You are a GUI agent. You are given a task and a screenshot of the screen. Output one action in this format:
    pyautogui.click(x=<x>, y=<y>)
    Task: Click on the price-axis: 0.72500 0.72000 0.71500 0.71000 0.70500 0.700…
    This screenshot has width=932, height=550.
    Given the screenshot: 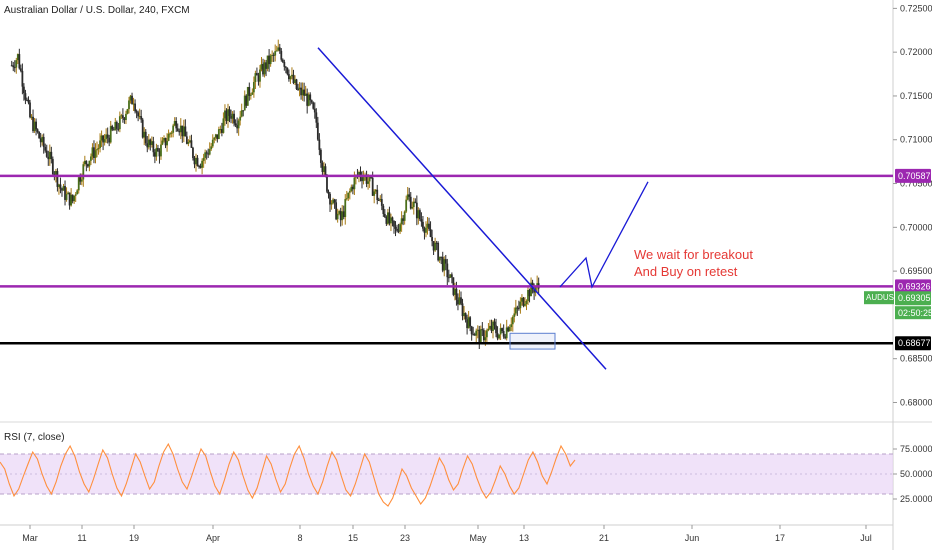 What is the action you would take?
    pyautogui.click(x=912, y=205)
    